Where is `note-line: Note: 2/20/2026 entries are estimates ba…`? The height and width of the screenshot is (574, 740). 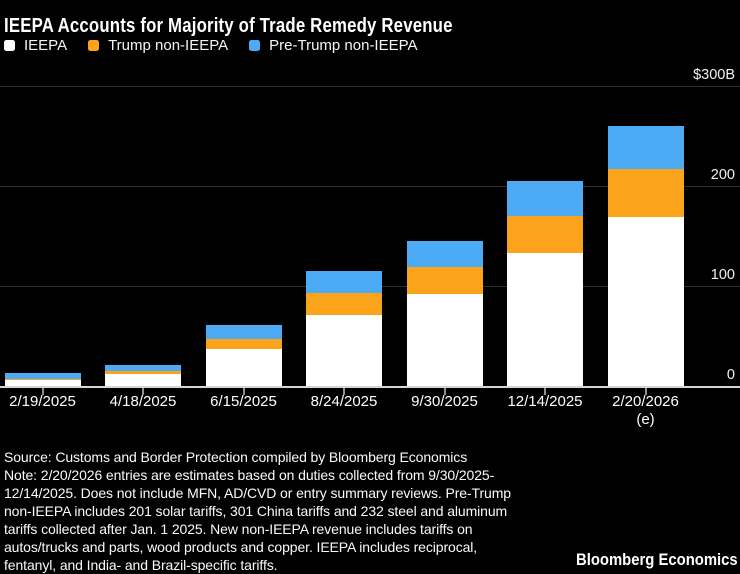 note-line: Note: 2/20/2026 entries are estimates ba… is located at coordinates (249, 475).